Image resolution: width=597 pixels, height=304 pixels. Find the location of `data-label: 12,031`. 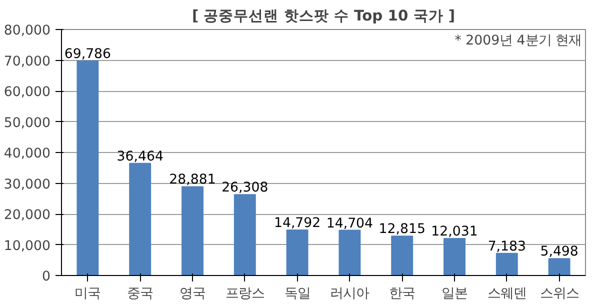

data-label: 12,031 is located at coordinates (454, 232).